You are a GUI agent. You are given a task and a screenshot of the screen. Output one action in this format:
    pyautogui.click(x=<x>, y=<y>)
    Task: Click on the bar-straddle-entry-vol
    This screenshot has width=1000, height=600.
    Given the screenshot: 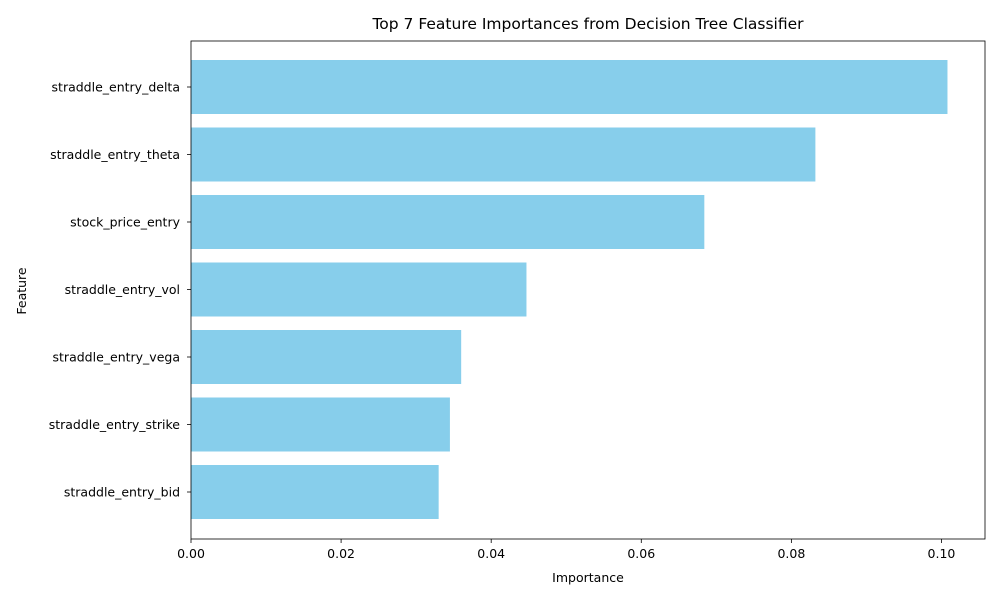 What is the action you would take?
    pyautogui.click(x=359, y=289)
    